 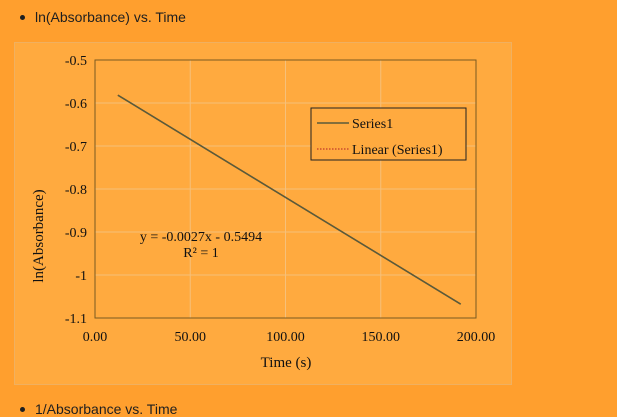 What do you see at coordinates (76, 233) in the screenshot?
I see `y-tick-label: -0.9` at bounding box center [76, 233].